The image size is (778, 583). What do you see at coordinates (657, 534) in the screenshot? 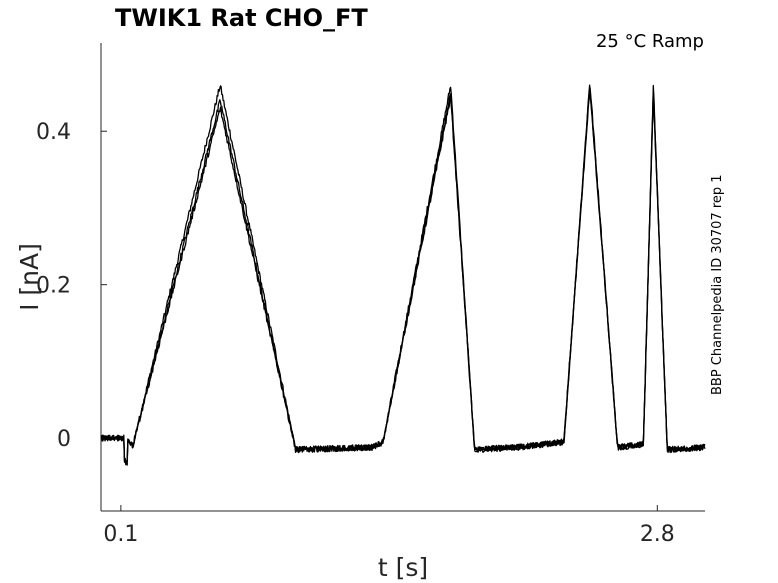
I see `x-tick-label: 2.8` at bounding box center [657, 534].